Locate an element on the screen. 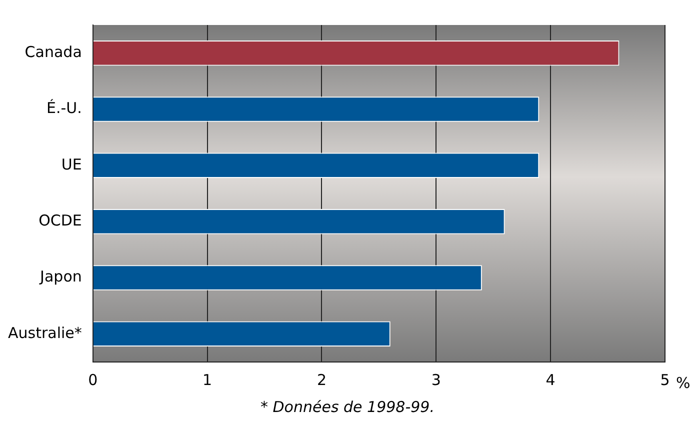 This screenshot has height=431, width=695. y-tick-label: Japon is located at coordinates (60, 277).